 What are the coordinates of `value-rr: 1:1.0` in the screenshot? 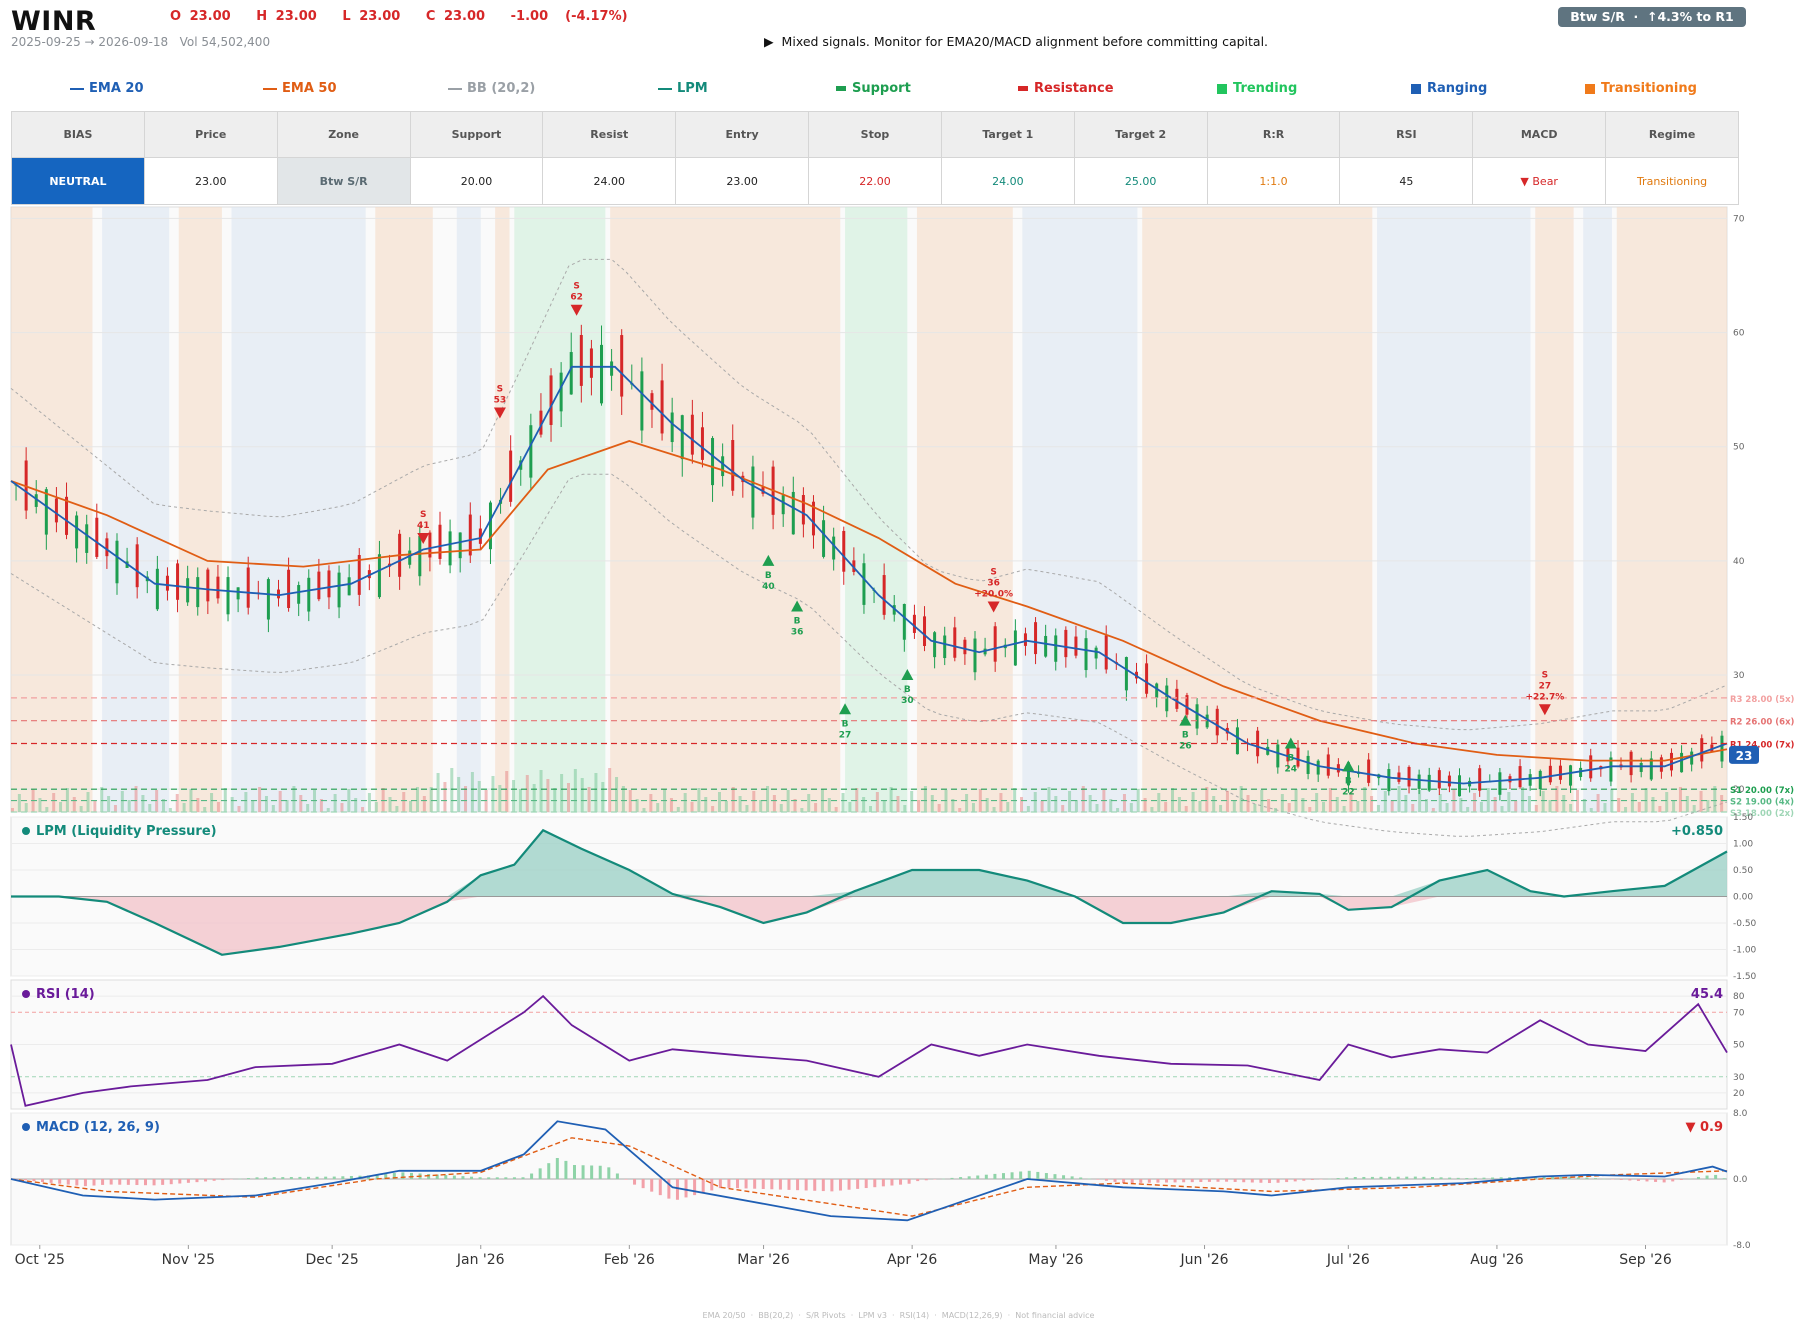 It's located at (1273, 181).